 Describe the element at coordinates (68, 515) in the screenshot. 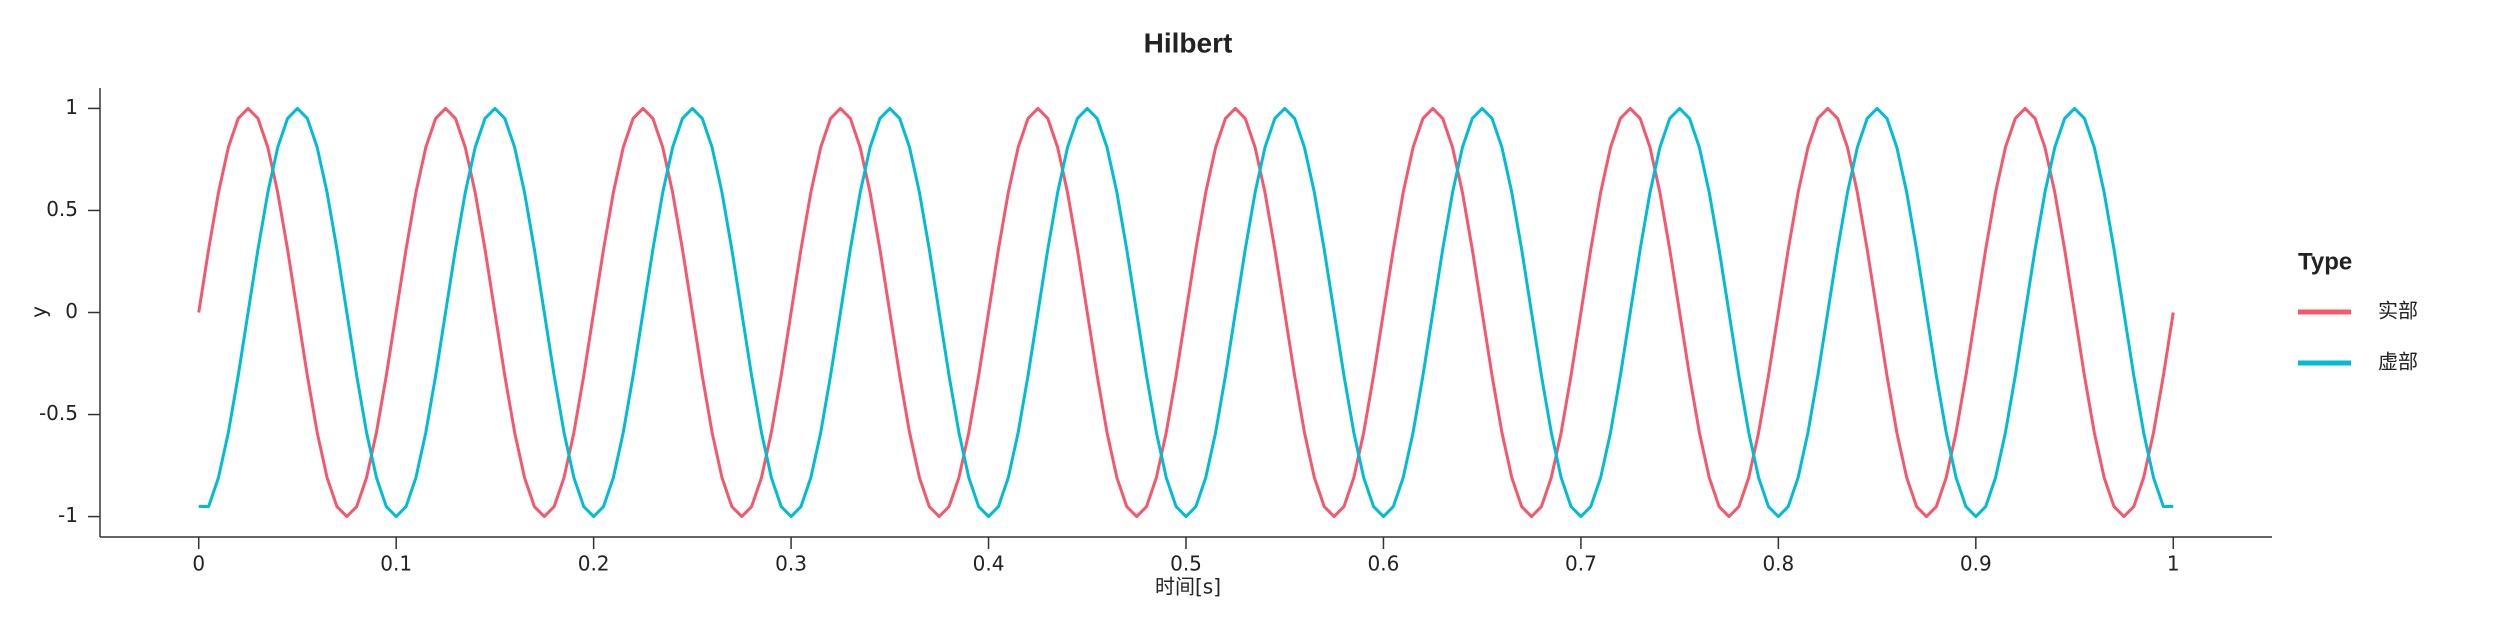

I see `y-tick-label: -1` at that location.